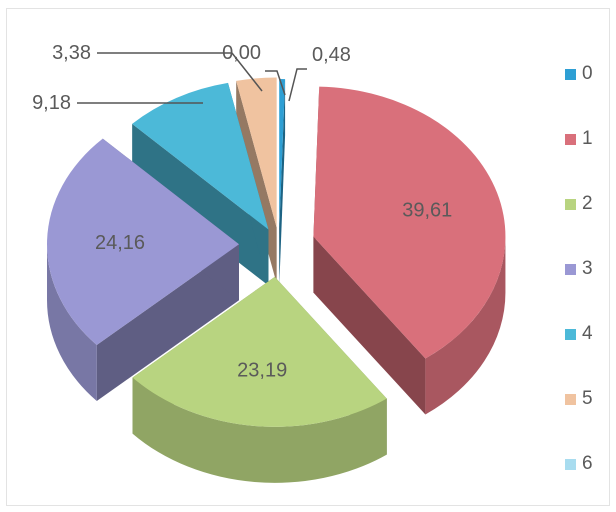  Describe the element at coordinates (587, 398) in the screenshot. I see `legend-label: 5` at that location.